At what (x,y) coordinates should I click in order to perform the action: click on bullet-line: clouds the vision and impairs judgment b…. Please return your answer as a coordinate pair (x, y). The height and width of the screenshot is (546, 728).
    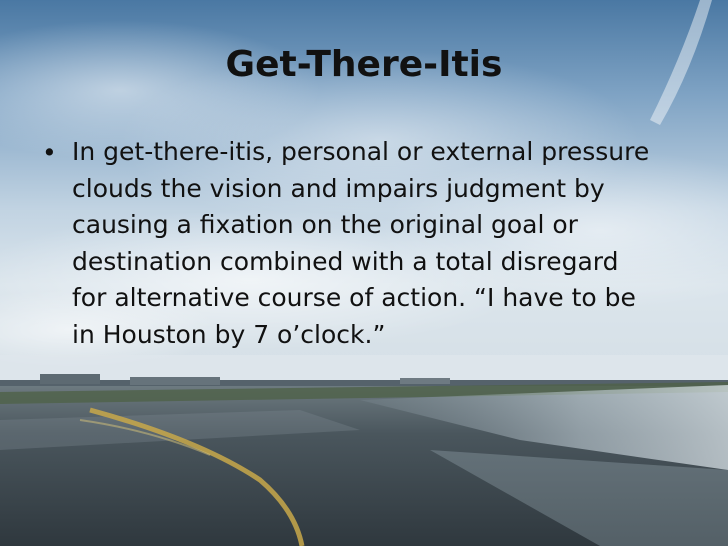
    Looking at the image, I should click on (338, 188).